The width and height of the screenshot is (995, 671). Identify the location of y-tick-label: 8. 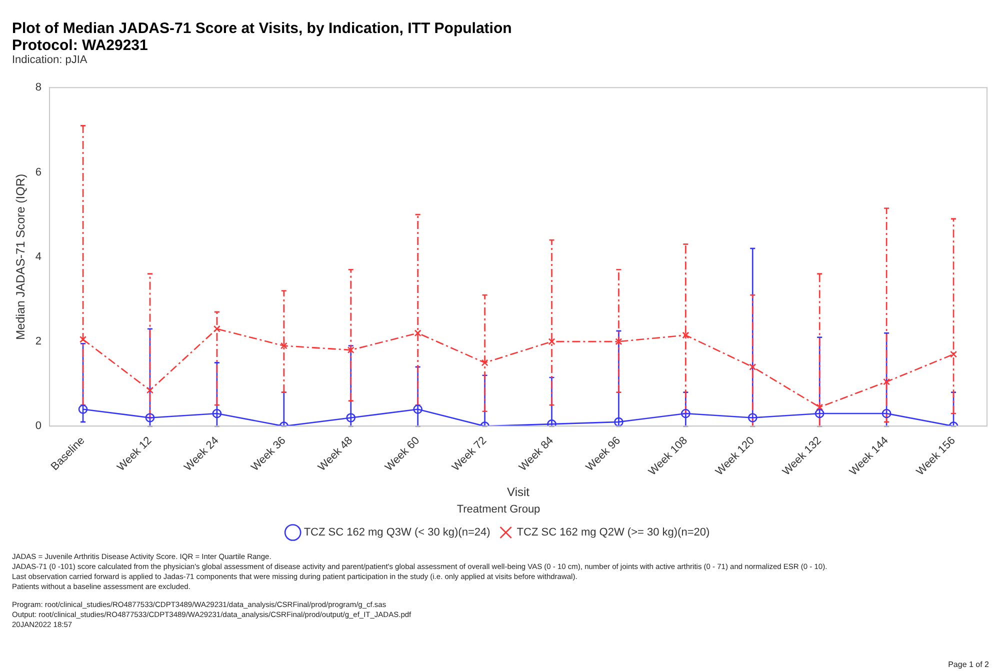
(38, 88).